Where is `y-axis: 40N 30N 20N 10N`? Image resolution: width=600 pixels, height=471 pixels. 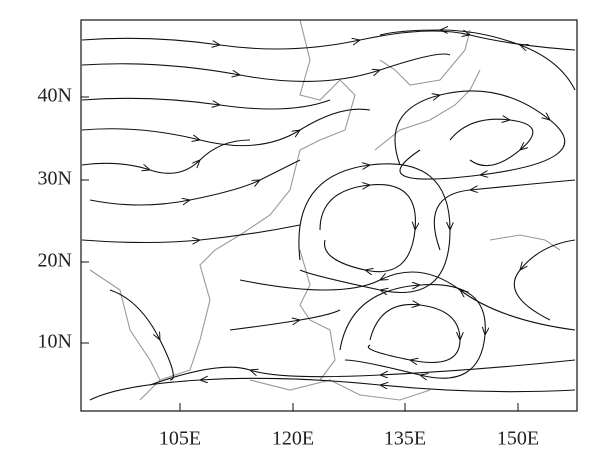 y-axis: 40N 30N 20N 10N is located at coordinates (63, 219).